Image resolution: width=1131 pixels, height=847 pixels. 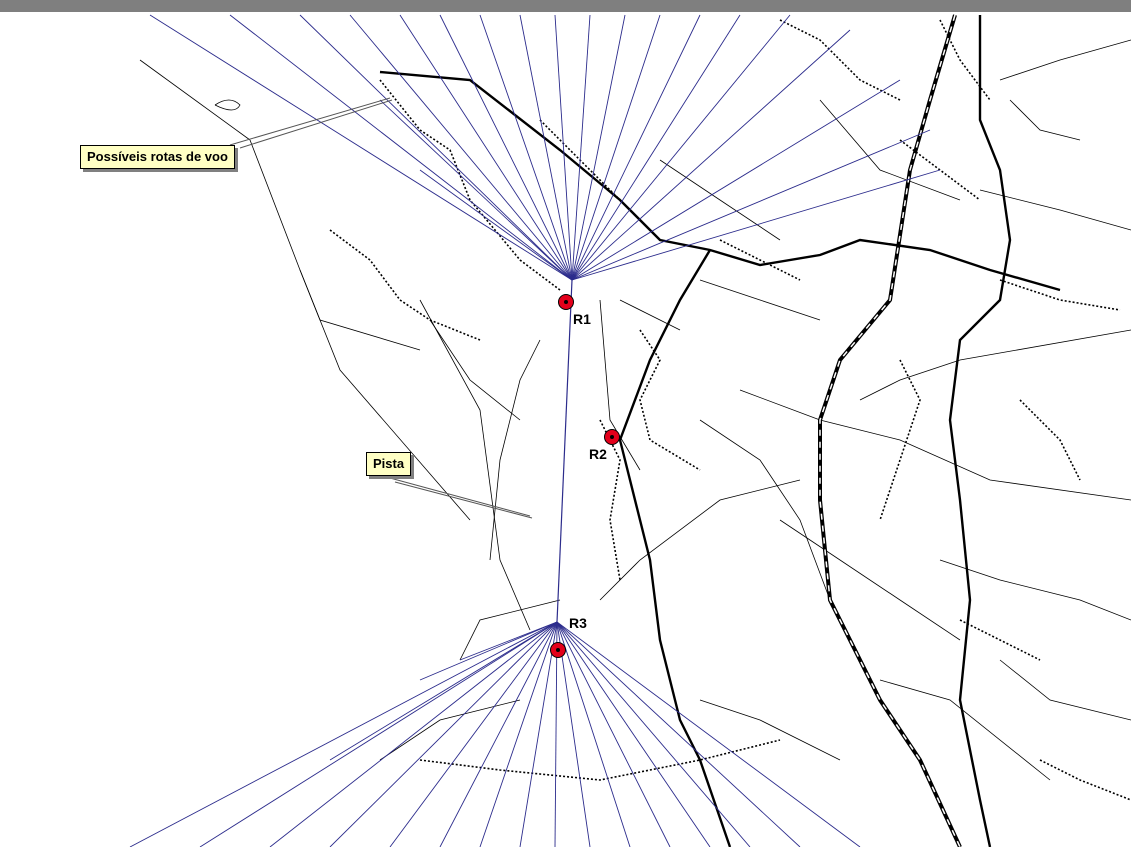 I want to click on receptor-r2-marker, so click(x=612, y=437).